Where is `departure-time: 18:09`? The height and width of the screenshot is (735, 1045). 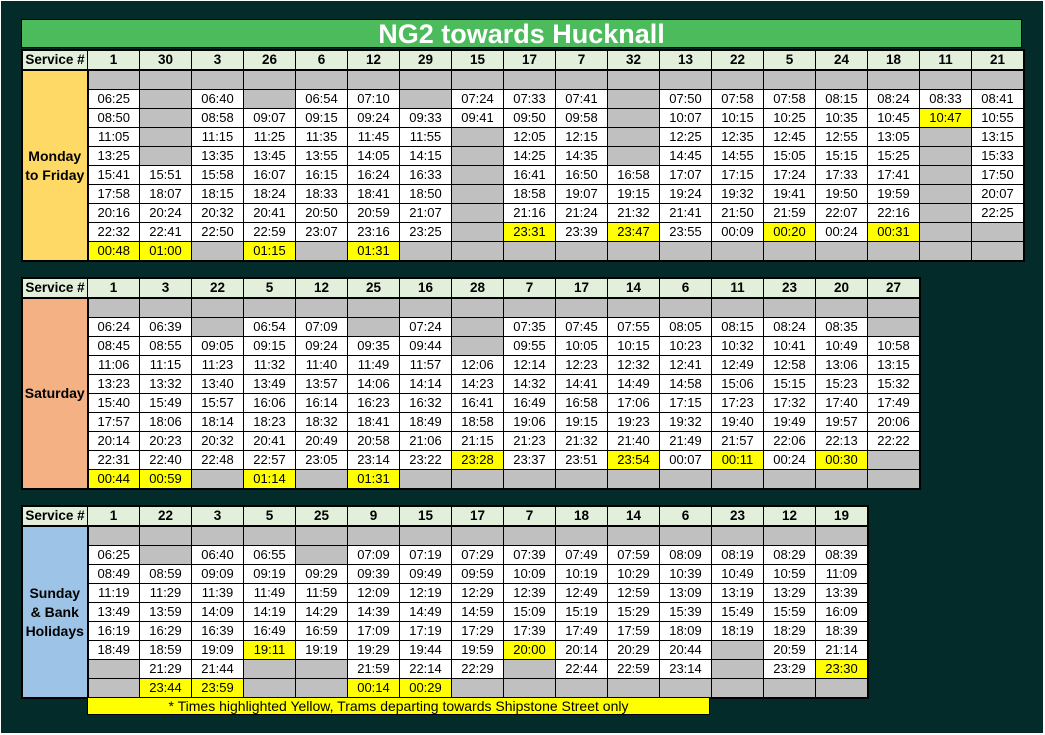
departure-time: 18:09 is located at coordinates (685, 631).